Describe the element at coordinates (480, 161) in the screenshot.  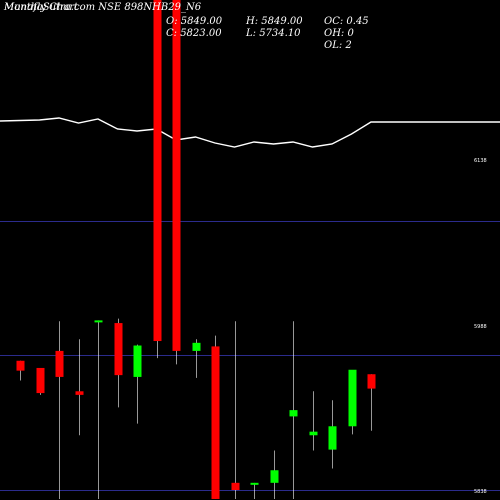
I see `price-level-label-1: 6138` at that location.